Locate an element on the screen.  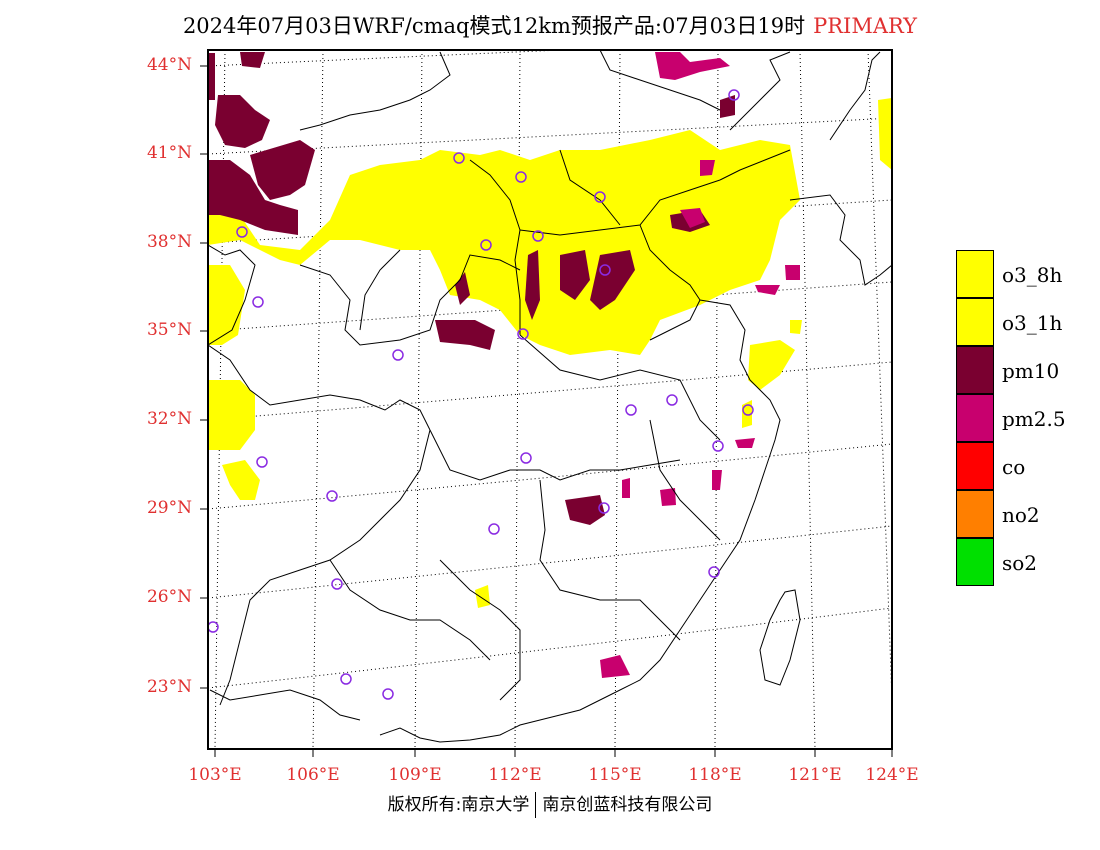
footer-left: 版权所有:南京大学 is located at coordinates (458, 805).